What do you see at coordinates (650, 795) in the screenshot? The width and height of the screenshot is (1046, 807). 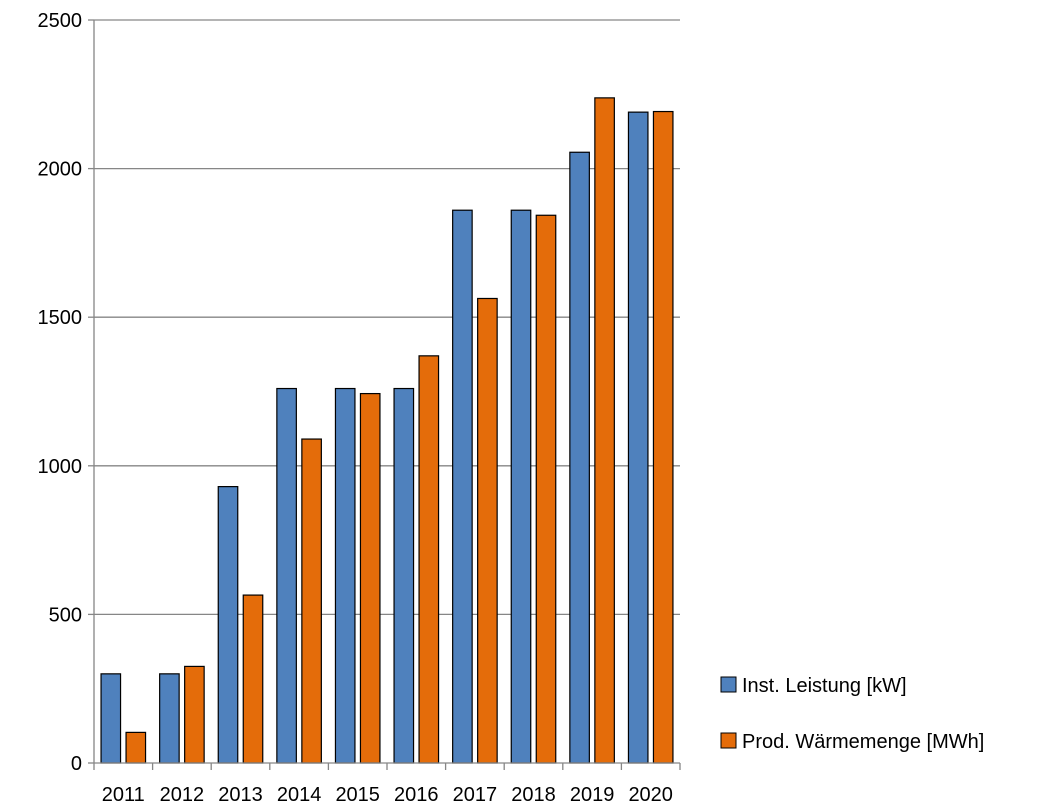 I see `x-tick-label-2020: 2020` at bounding box center [650, 795].